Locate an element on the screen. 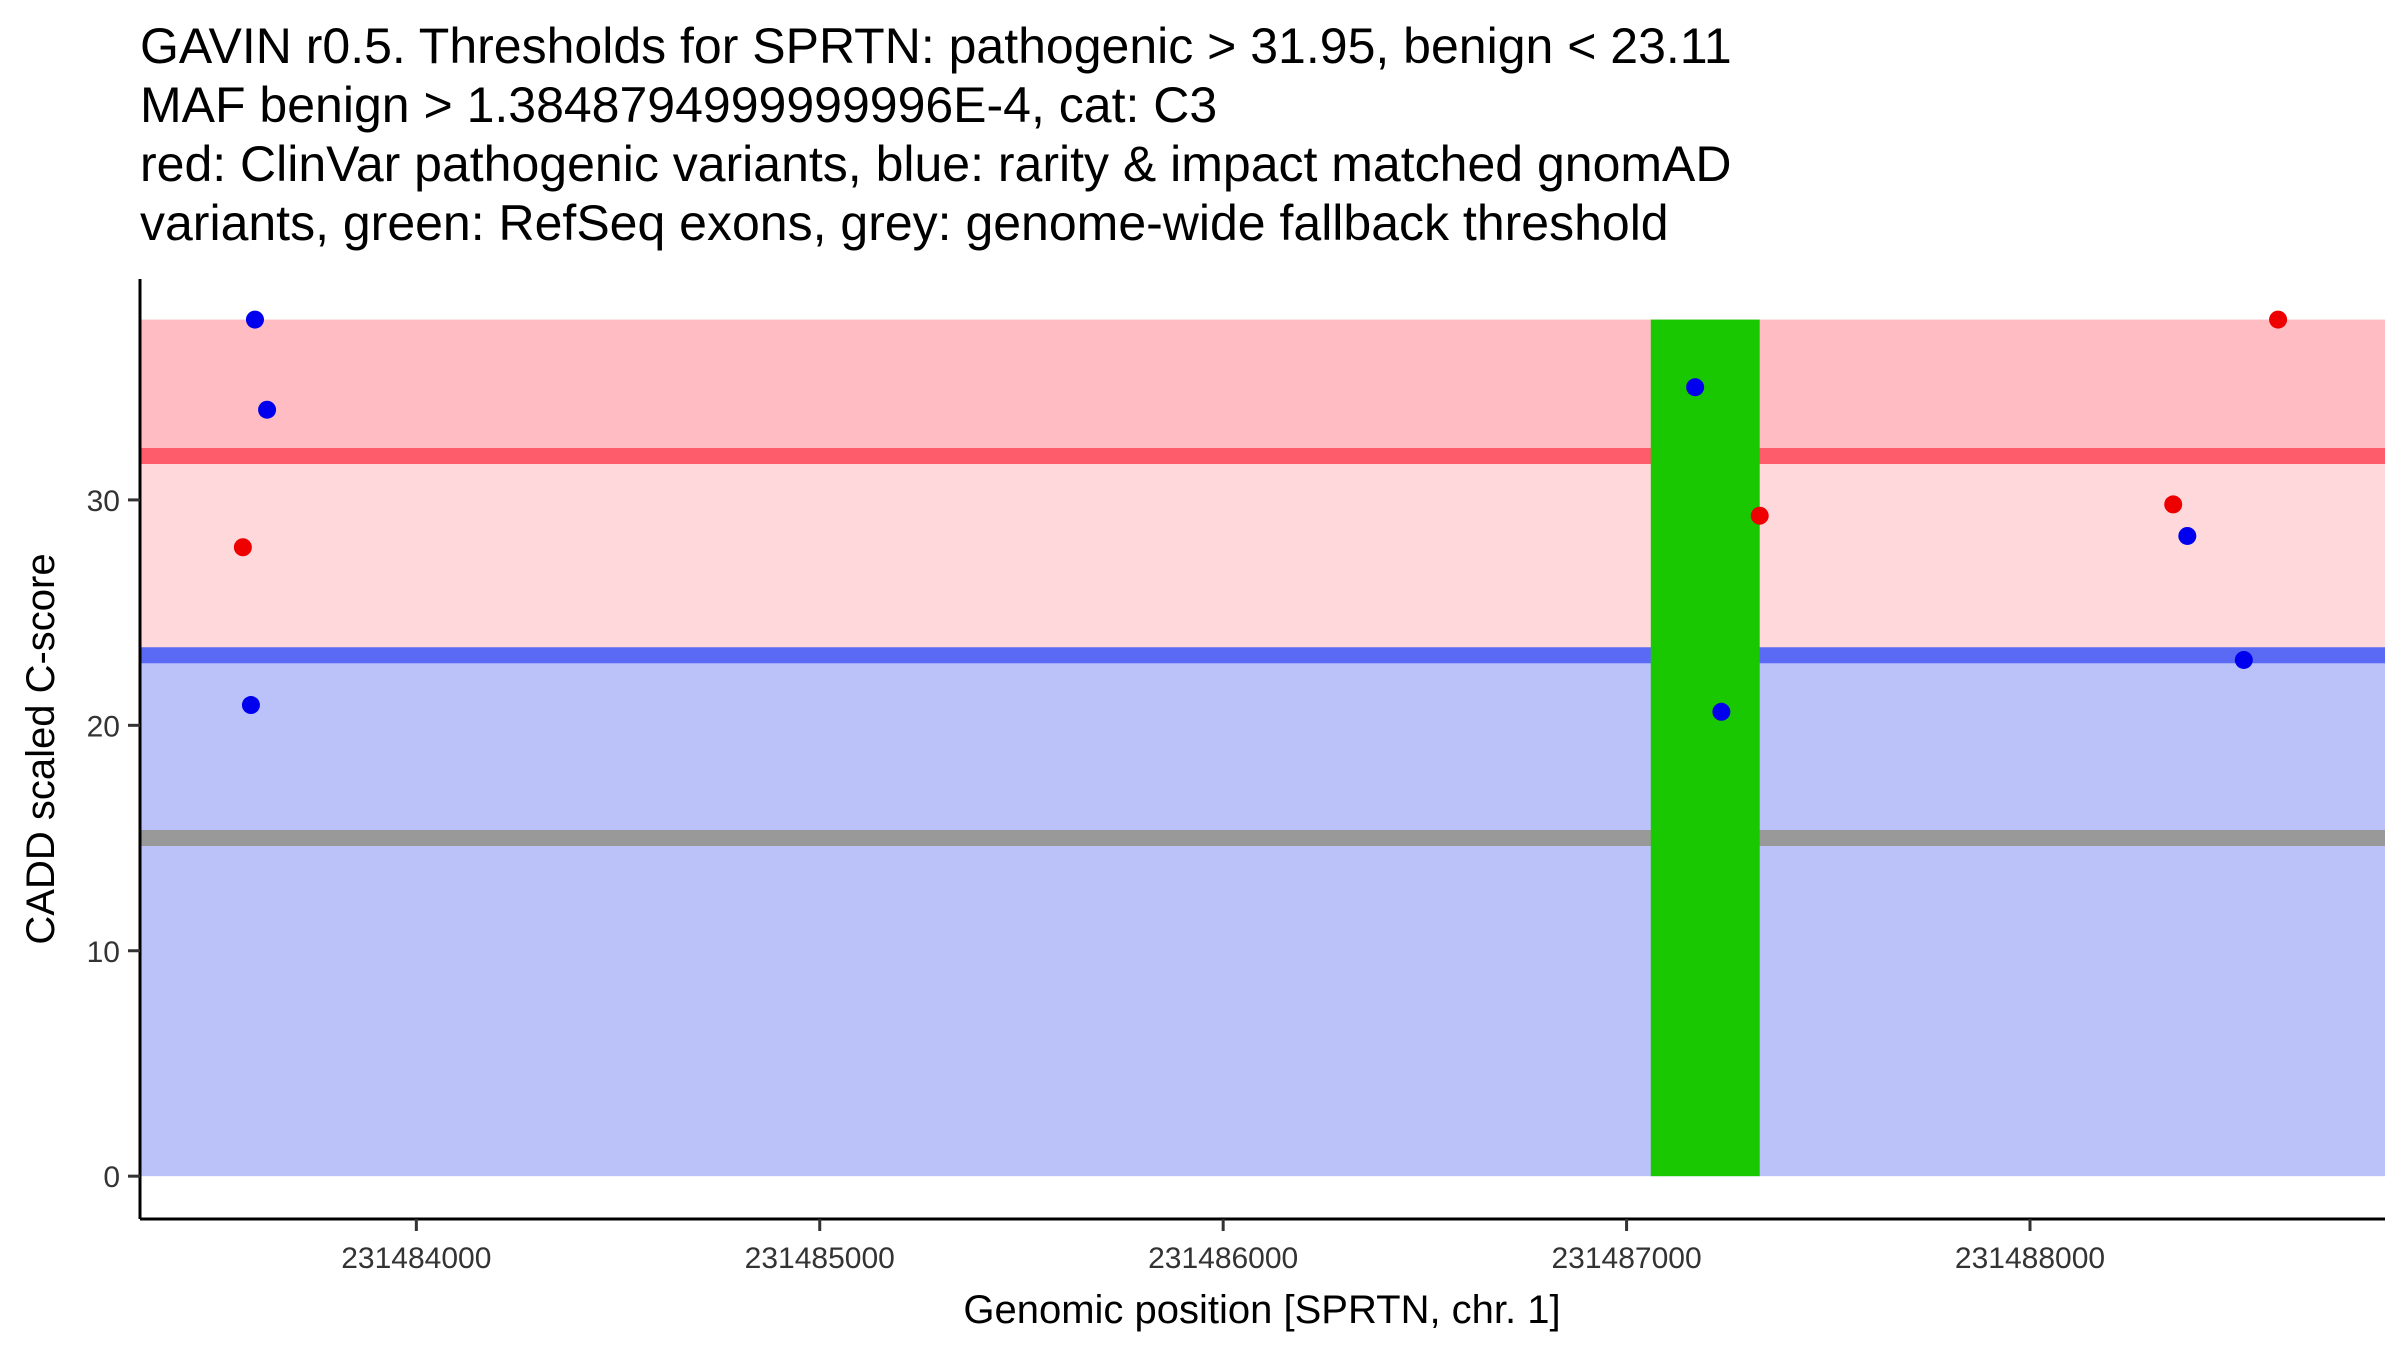  x-tick-label: 231487000 is located at coordinates (1626, 1258).